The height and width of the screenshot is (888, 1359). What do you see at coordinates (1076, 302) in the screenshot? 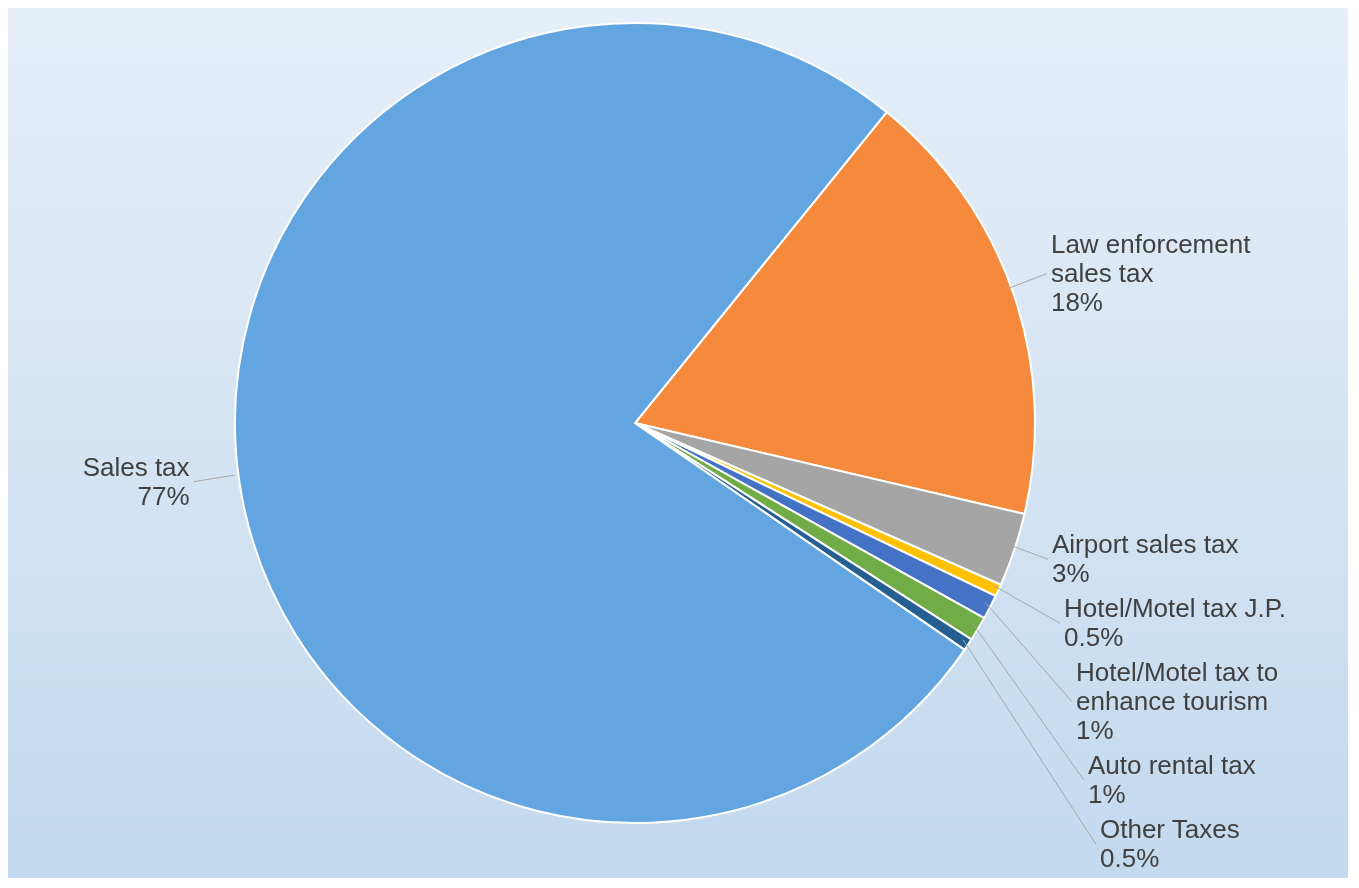
I see `data-label: 18%` at bounding box center [1076, 302].